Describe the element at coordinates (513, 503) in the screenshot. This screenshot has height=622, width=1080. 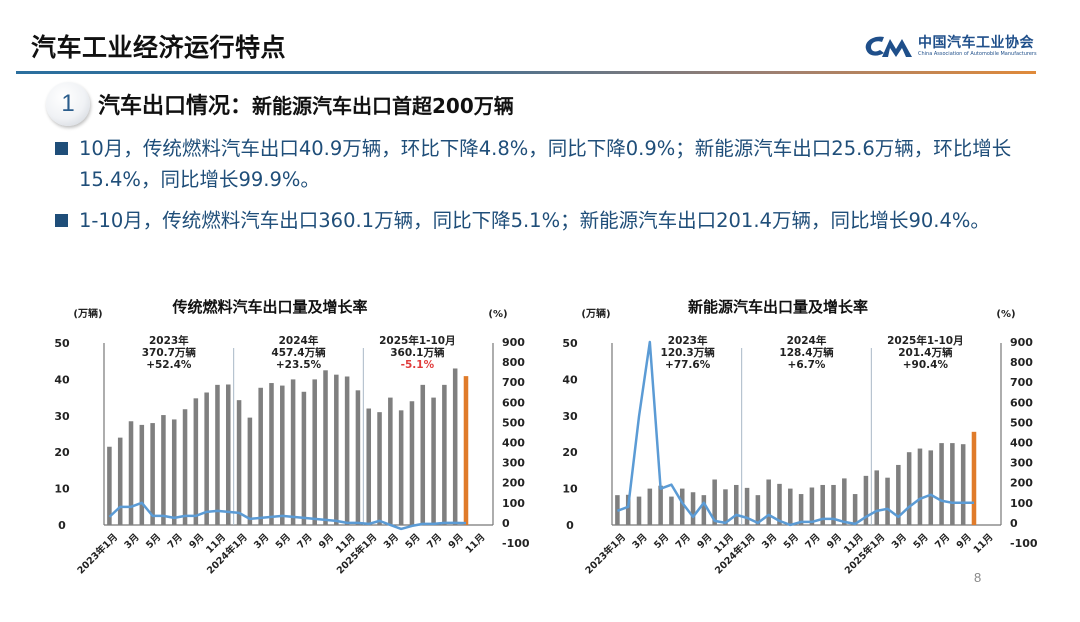
I see `y2-tick-label: 100` at that location.